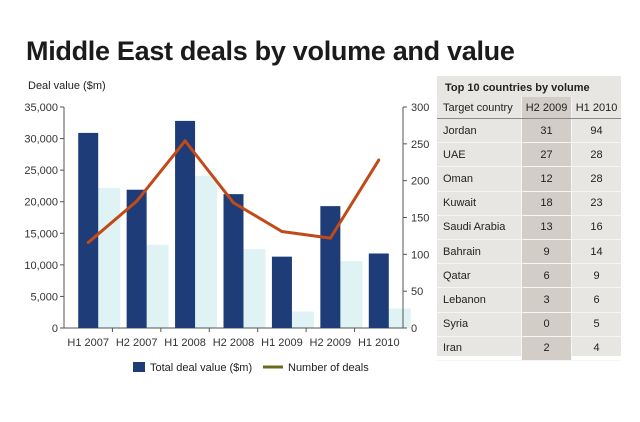 This screenshot has width=640, height=422. I want to click on cell-country: UAE, so click(479, 155).